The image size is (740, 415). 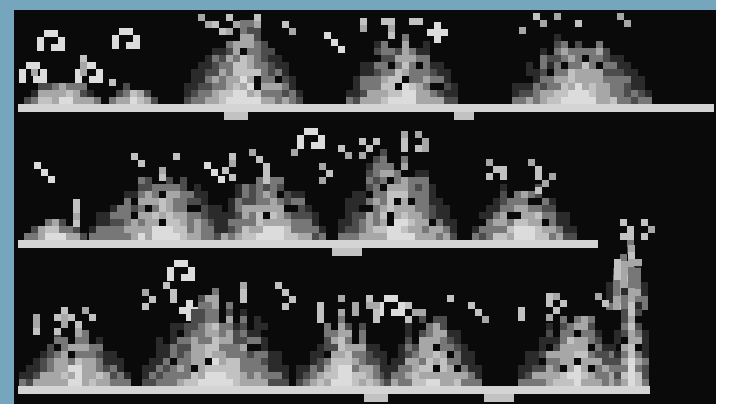 I want to click on floor-drip, so click(x=236, y=116).